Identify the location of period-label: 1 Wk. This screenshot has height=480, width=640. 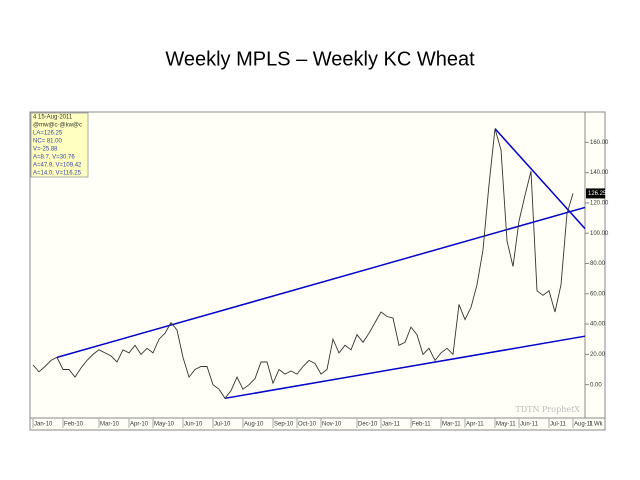
(596, 425).